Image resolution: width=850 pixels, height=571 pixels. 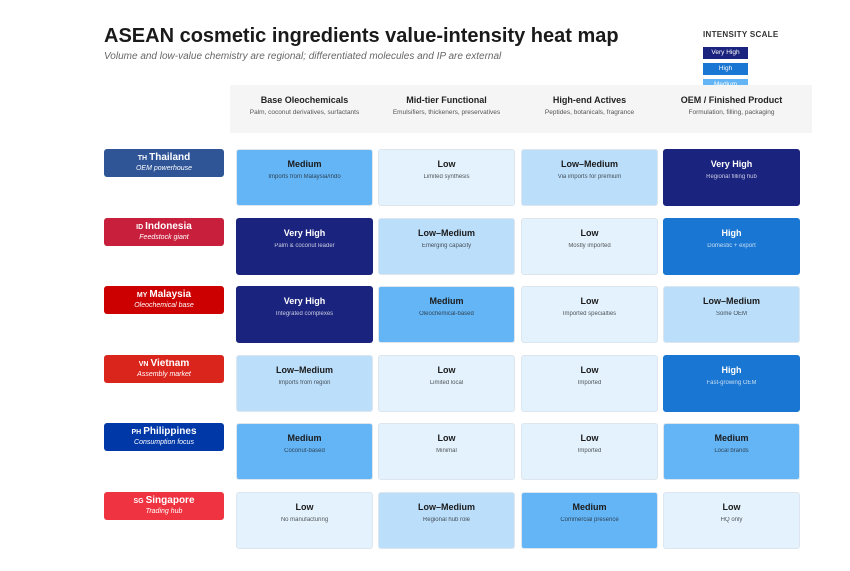 I want to click on heatmap-cell: High Fast-growing OEM, so click(x=731, y=383).